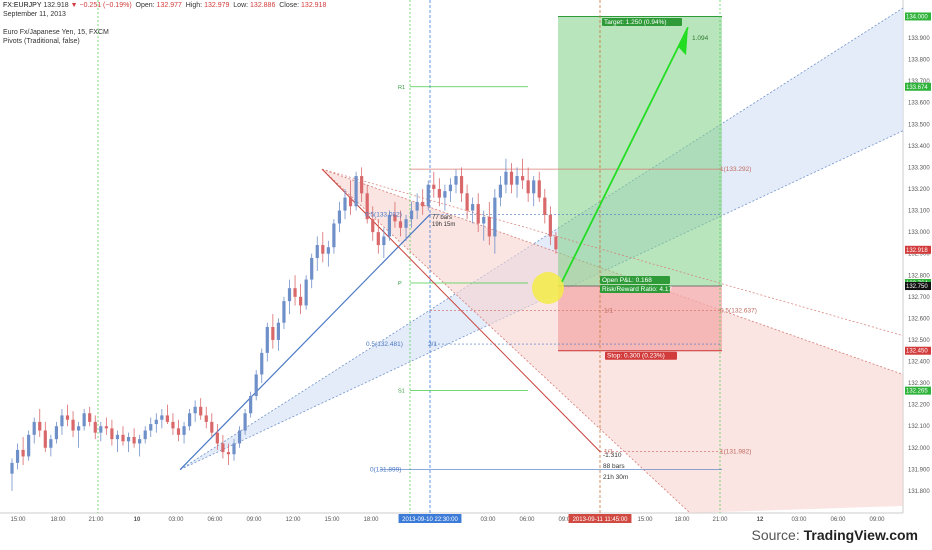 This screenshot has height=550, width=932. What do you see at coordinates (194, 5) in the screenshot?
I see `high-label: High:` at bounding box center [194, 5].